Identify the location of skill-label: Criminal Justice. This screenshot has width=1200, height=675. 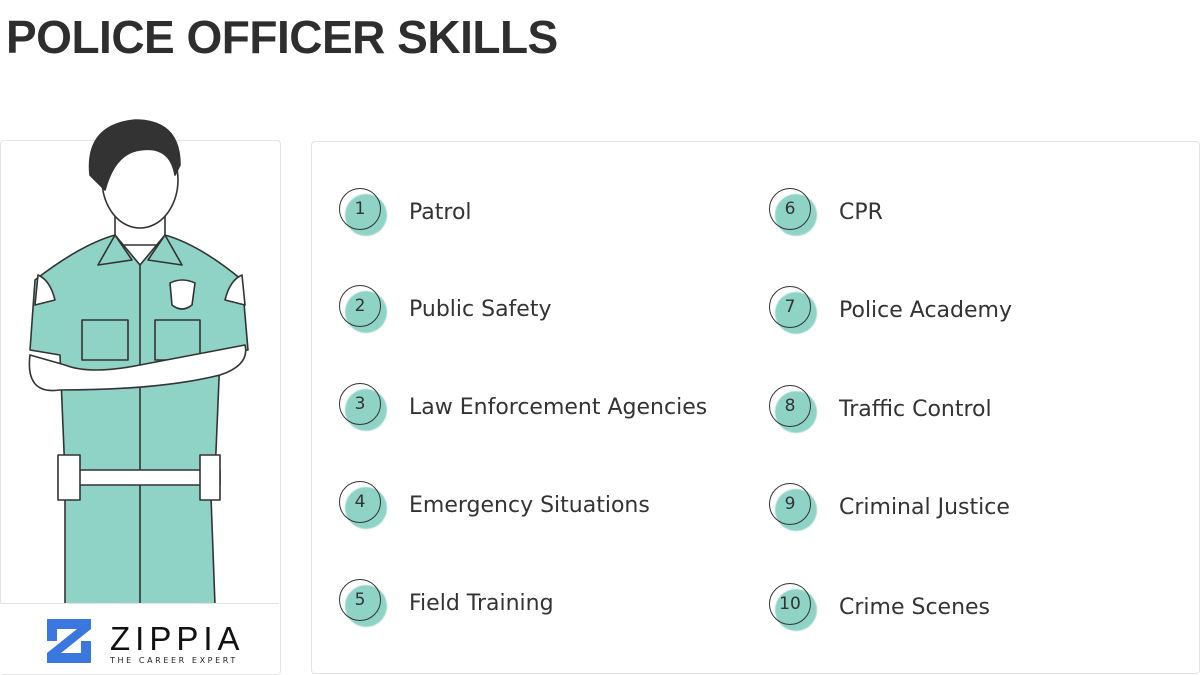
(924, 507).